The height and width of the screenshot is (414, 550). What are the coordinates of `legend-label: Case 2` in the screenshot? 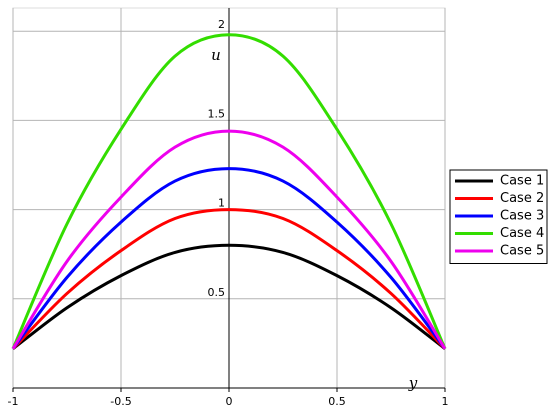 It's located at (522, 198).